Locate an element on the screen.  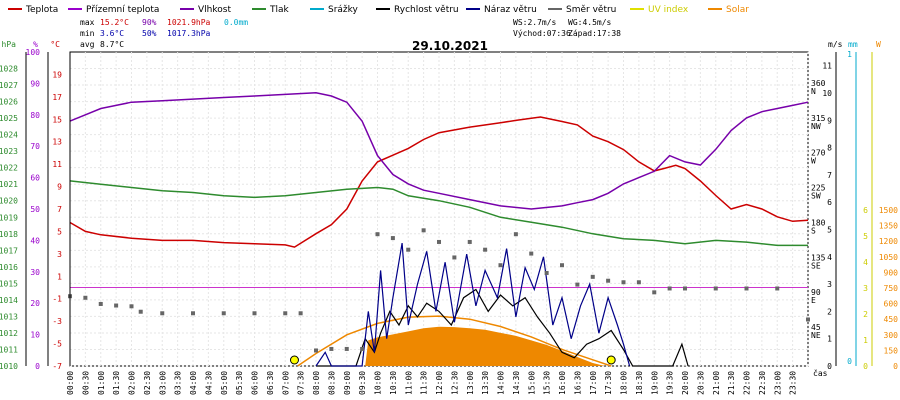
wind-speed-stat: WS:2.7m/s is located at coordinates (535, 22).